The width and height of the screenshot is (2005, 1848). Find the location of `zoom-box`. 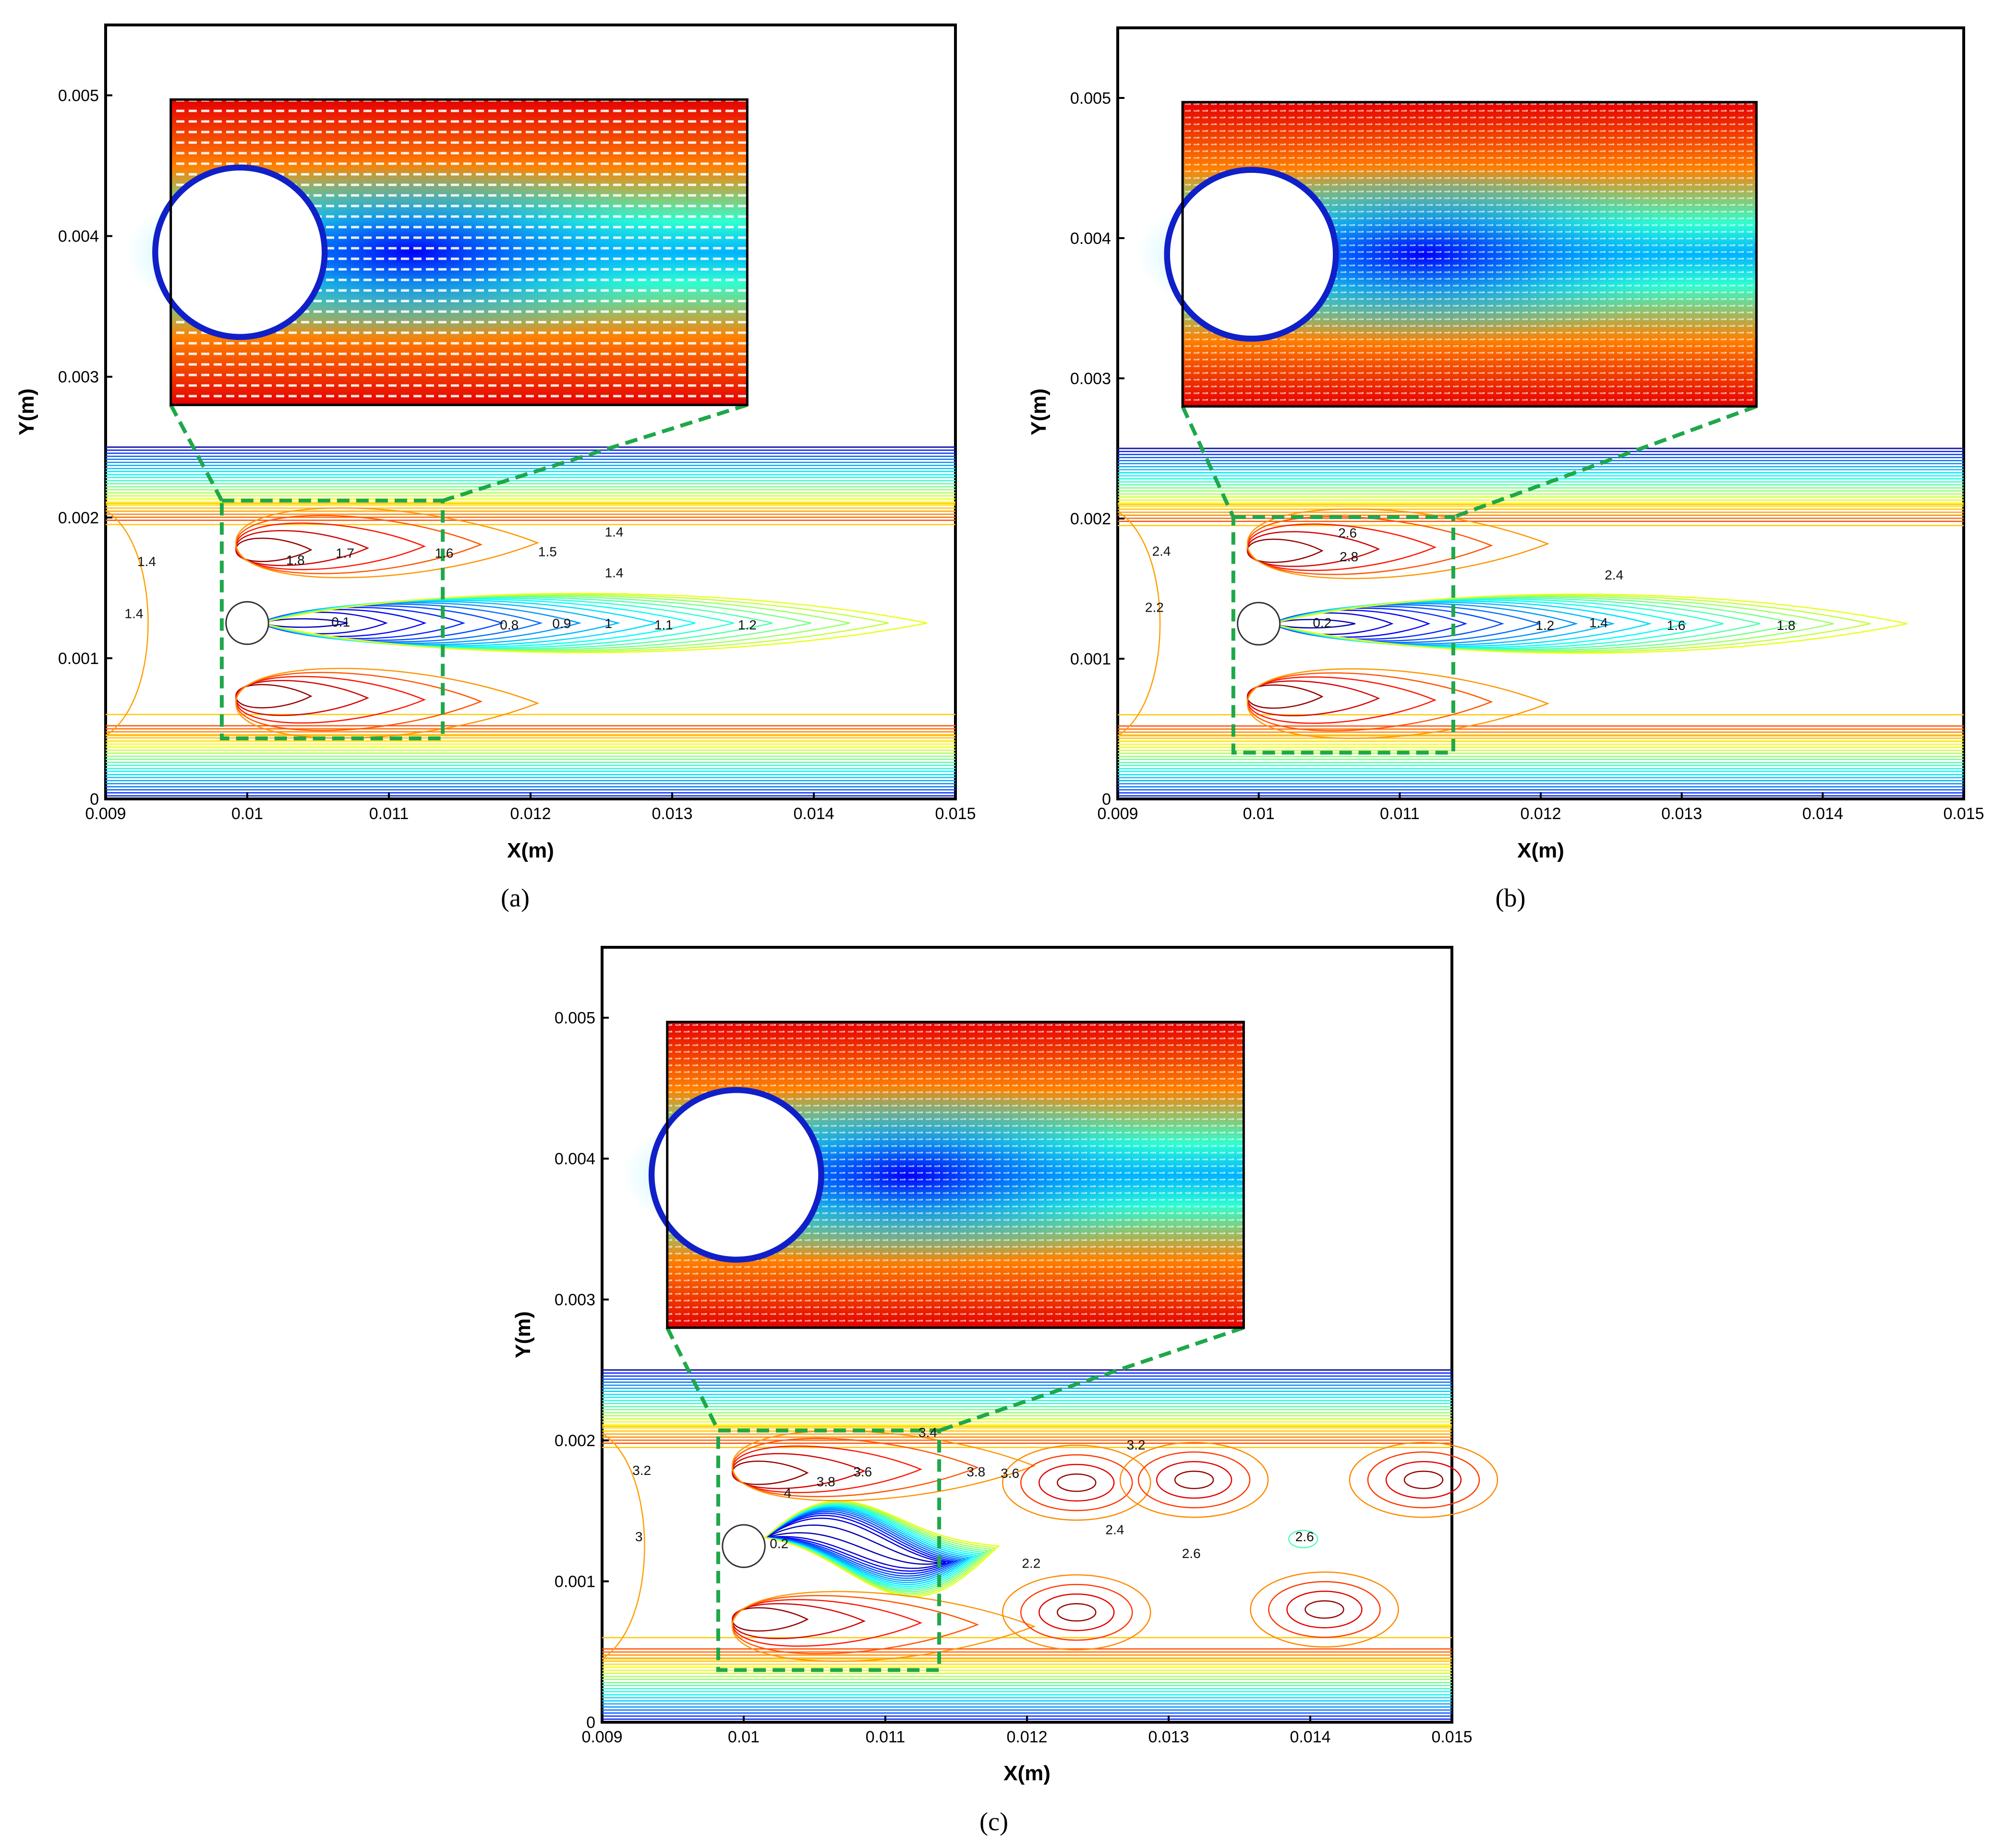

zoom-box is located at coordinates (459, 571).